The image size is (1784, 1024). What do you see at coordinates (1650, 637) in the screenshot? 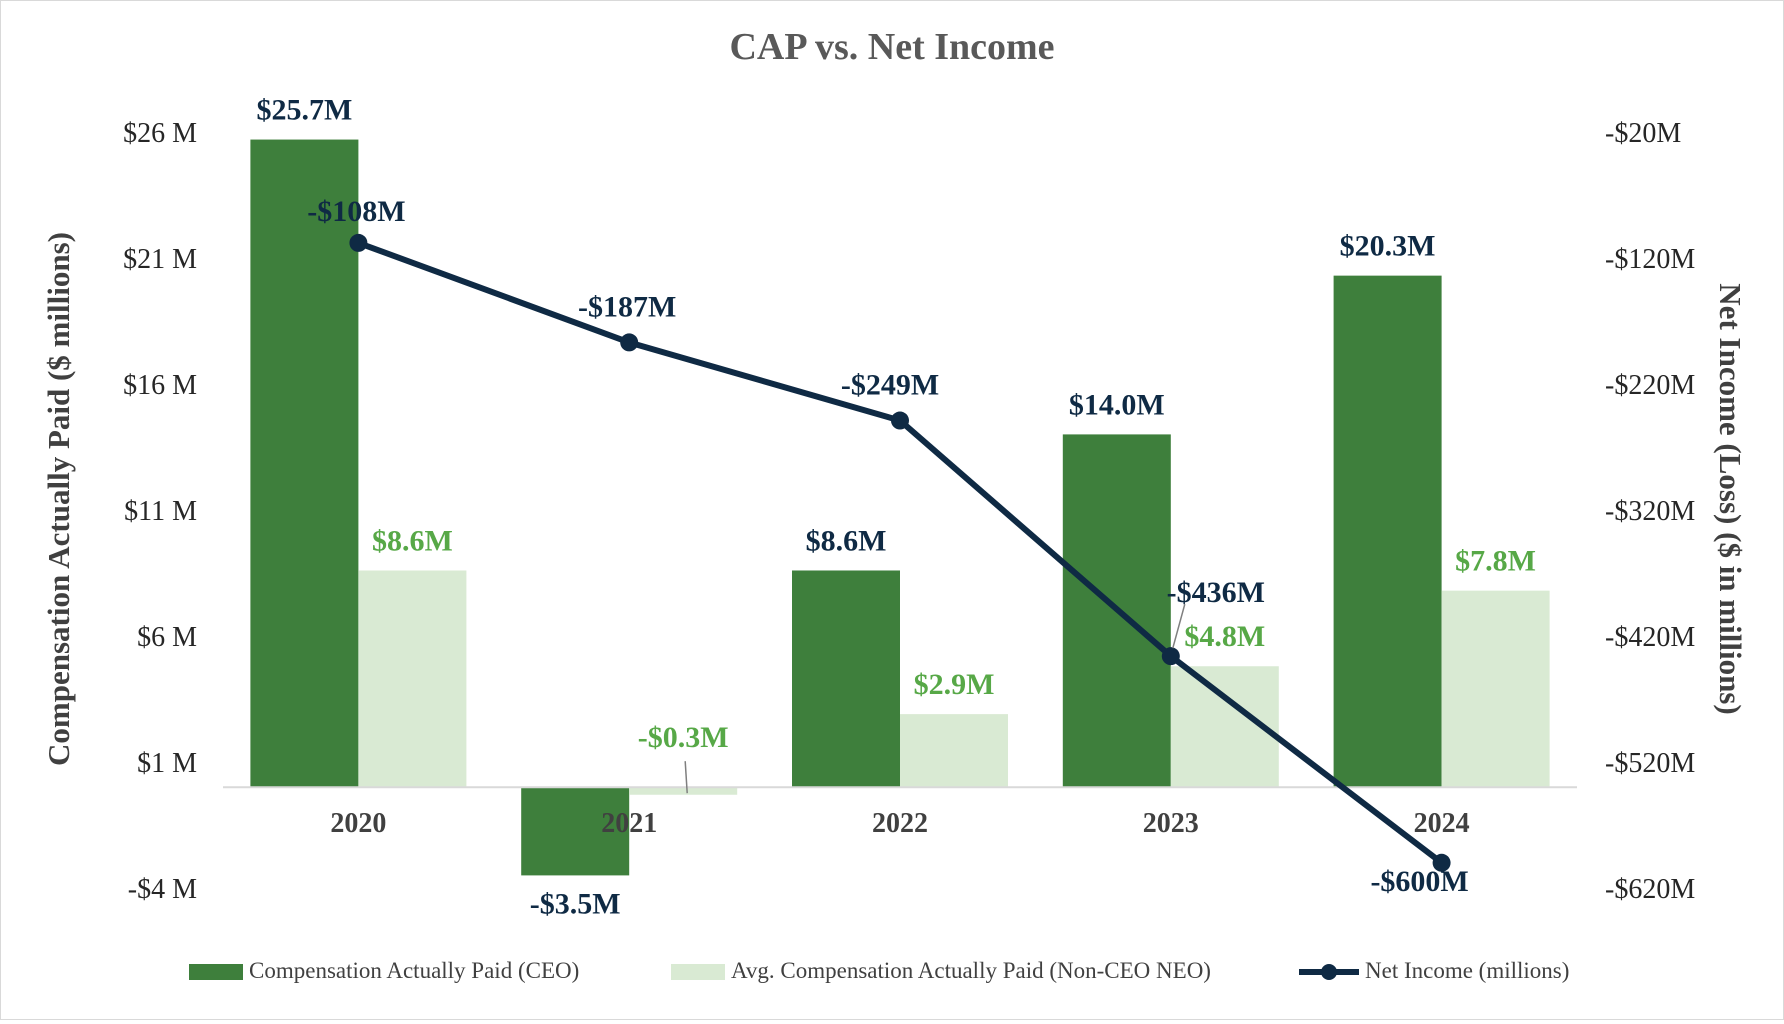
I see `right-axis-tick: -$420M` at bounding box center [1650, 637].